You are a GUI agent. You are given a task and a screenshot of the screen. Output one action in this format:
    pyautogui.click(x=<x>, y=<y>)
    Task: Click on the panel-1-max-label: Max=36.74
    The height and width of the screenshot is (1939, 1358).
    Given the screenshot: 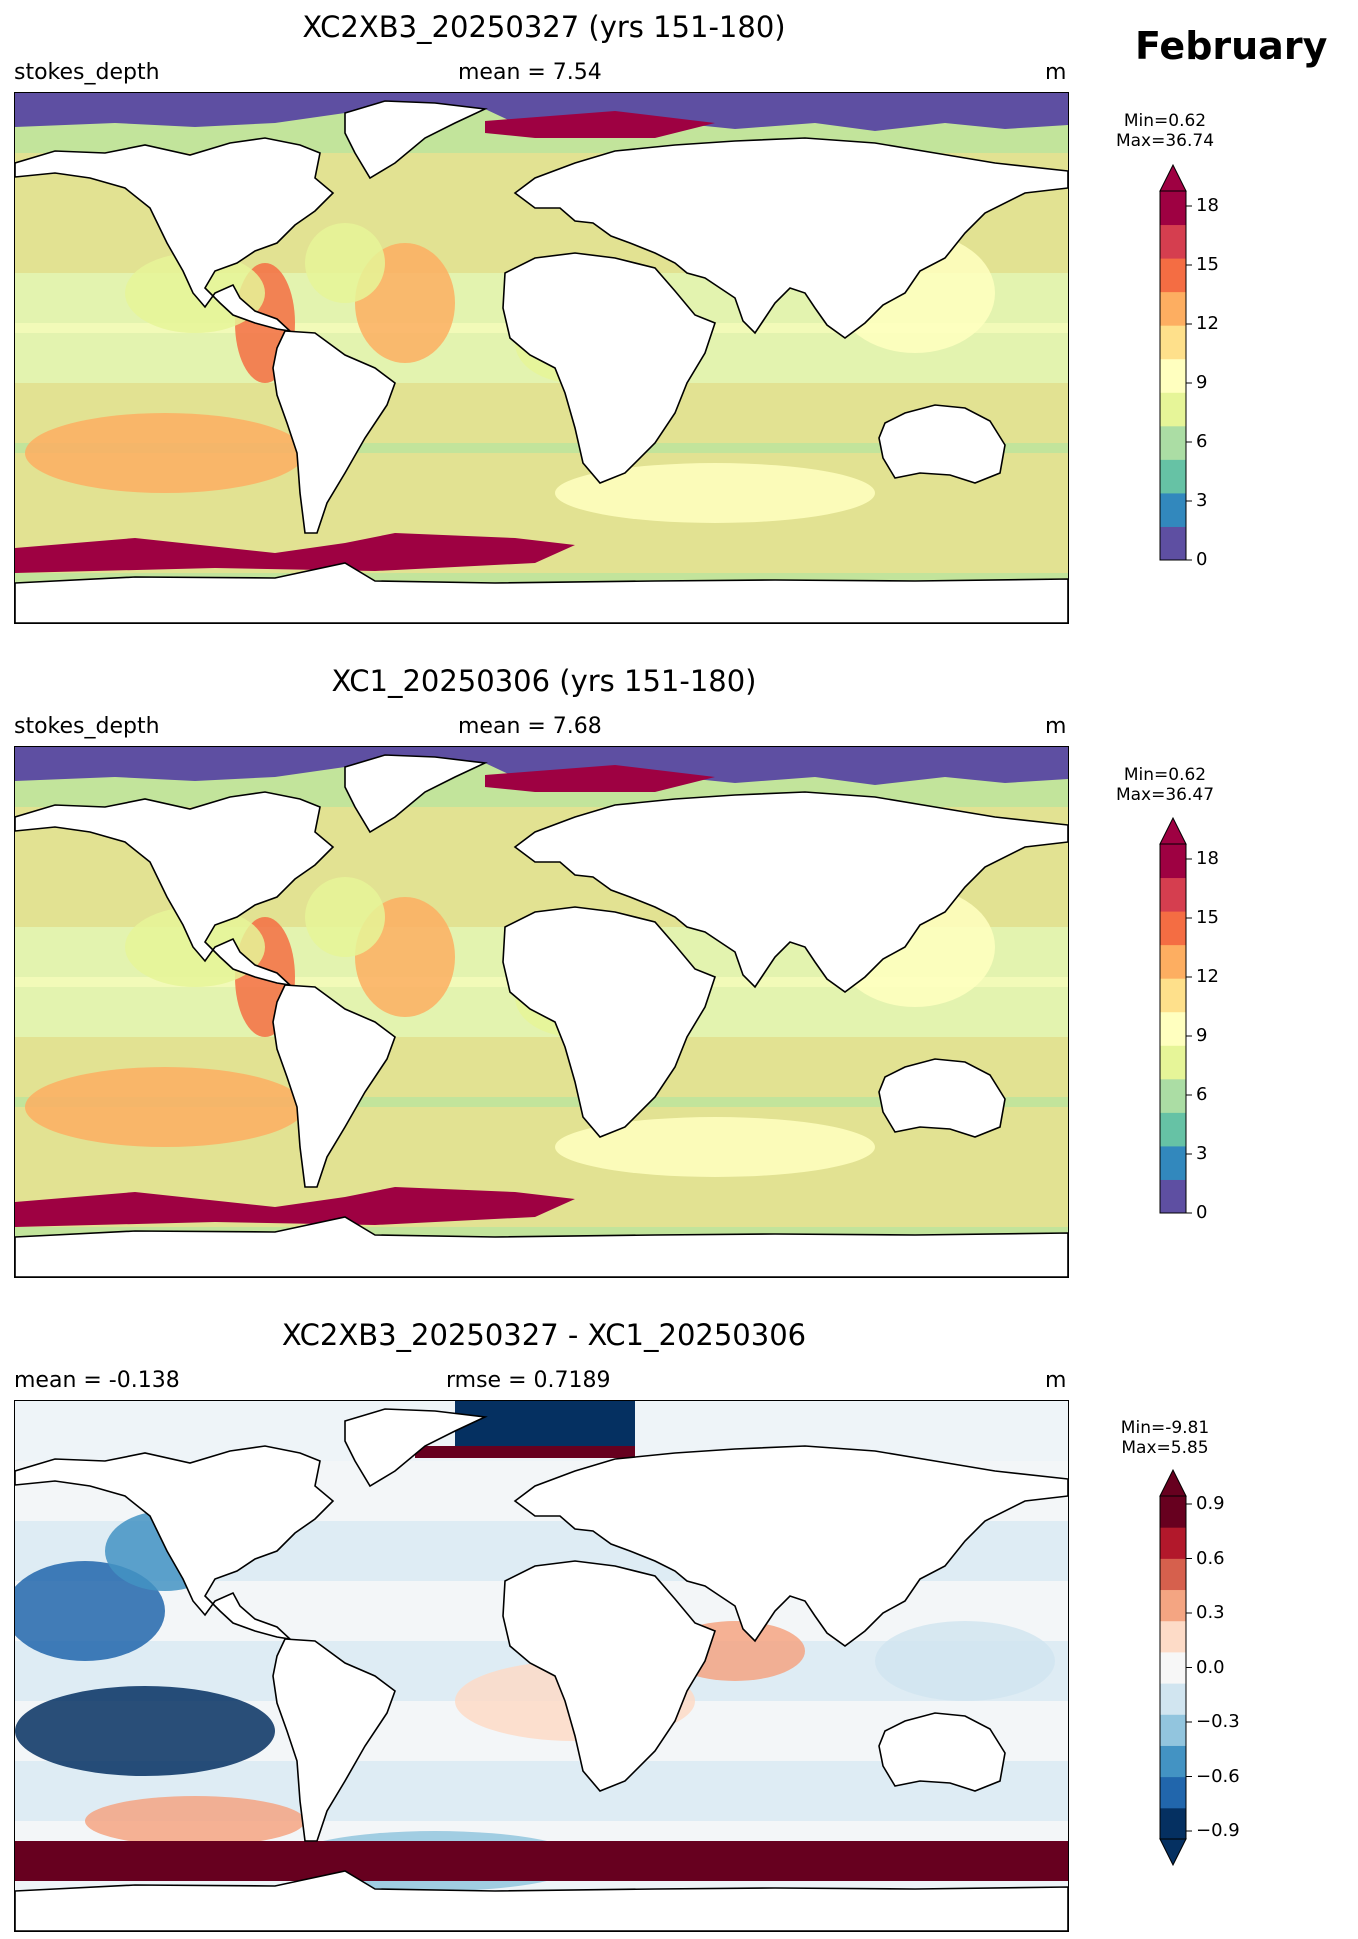 What is the action you would take?
    pyautogui.click(x=1165, y=141)
    